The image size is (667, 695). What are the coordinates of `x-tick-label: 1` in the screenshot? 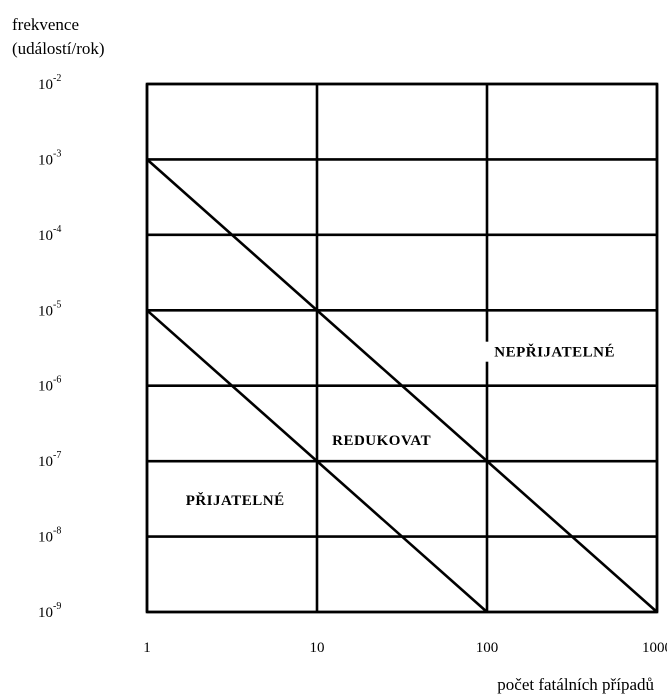 It's located at (147, 648).